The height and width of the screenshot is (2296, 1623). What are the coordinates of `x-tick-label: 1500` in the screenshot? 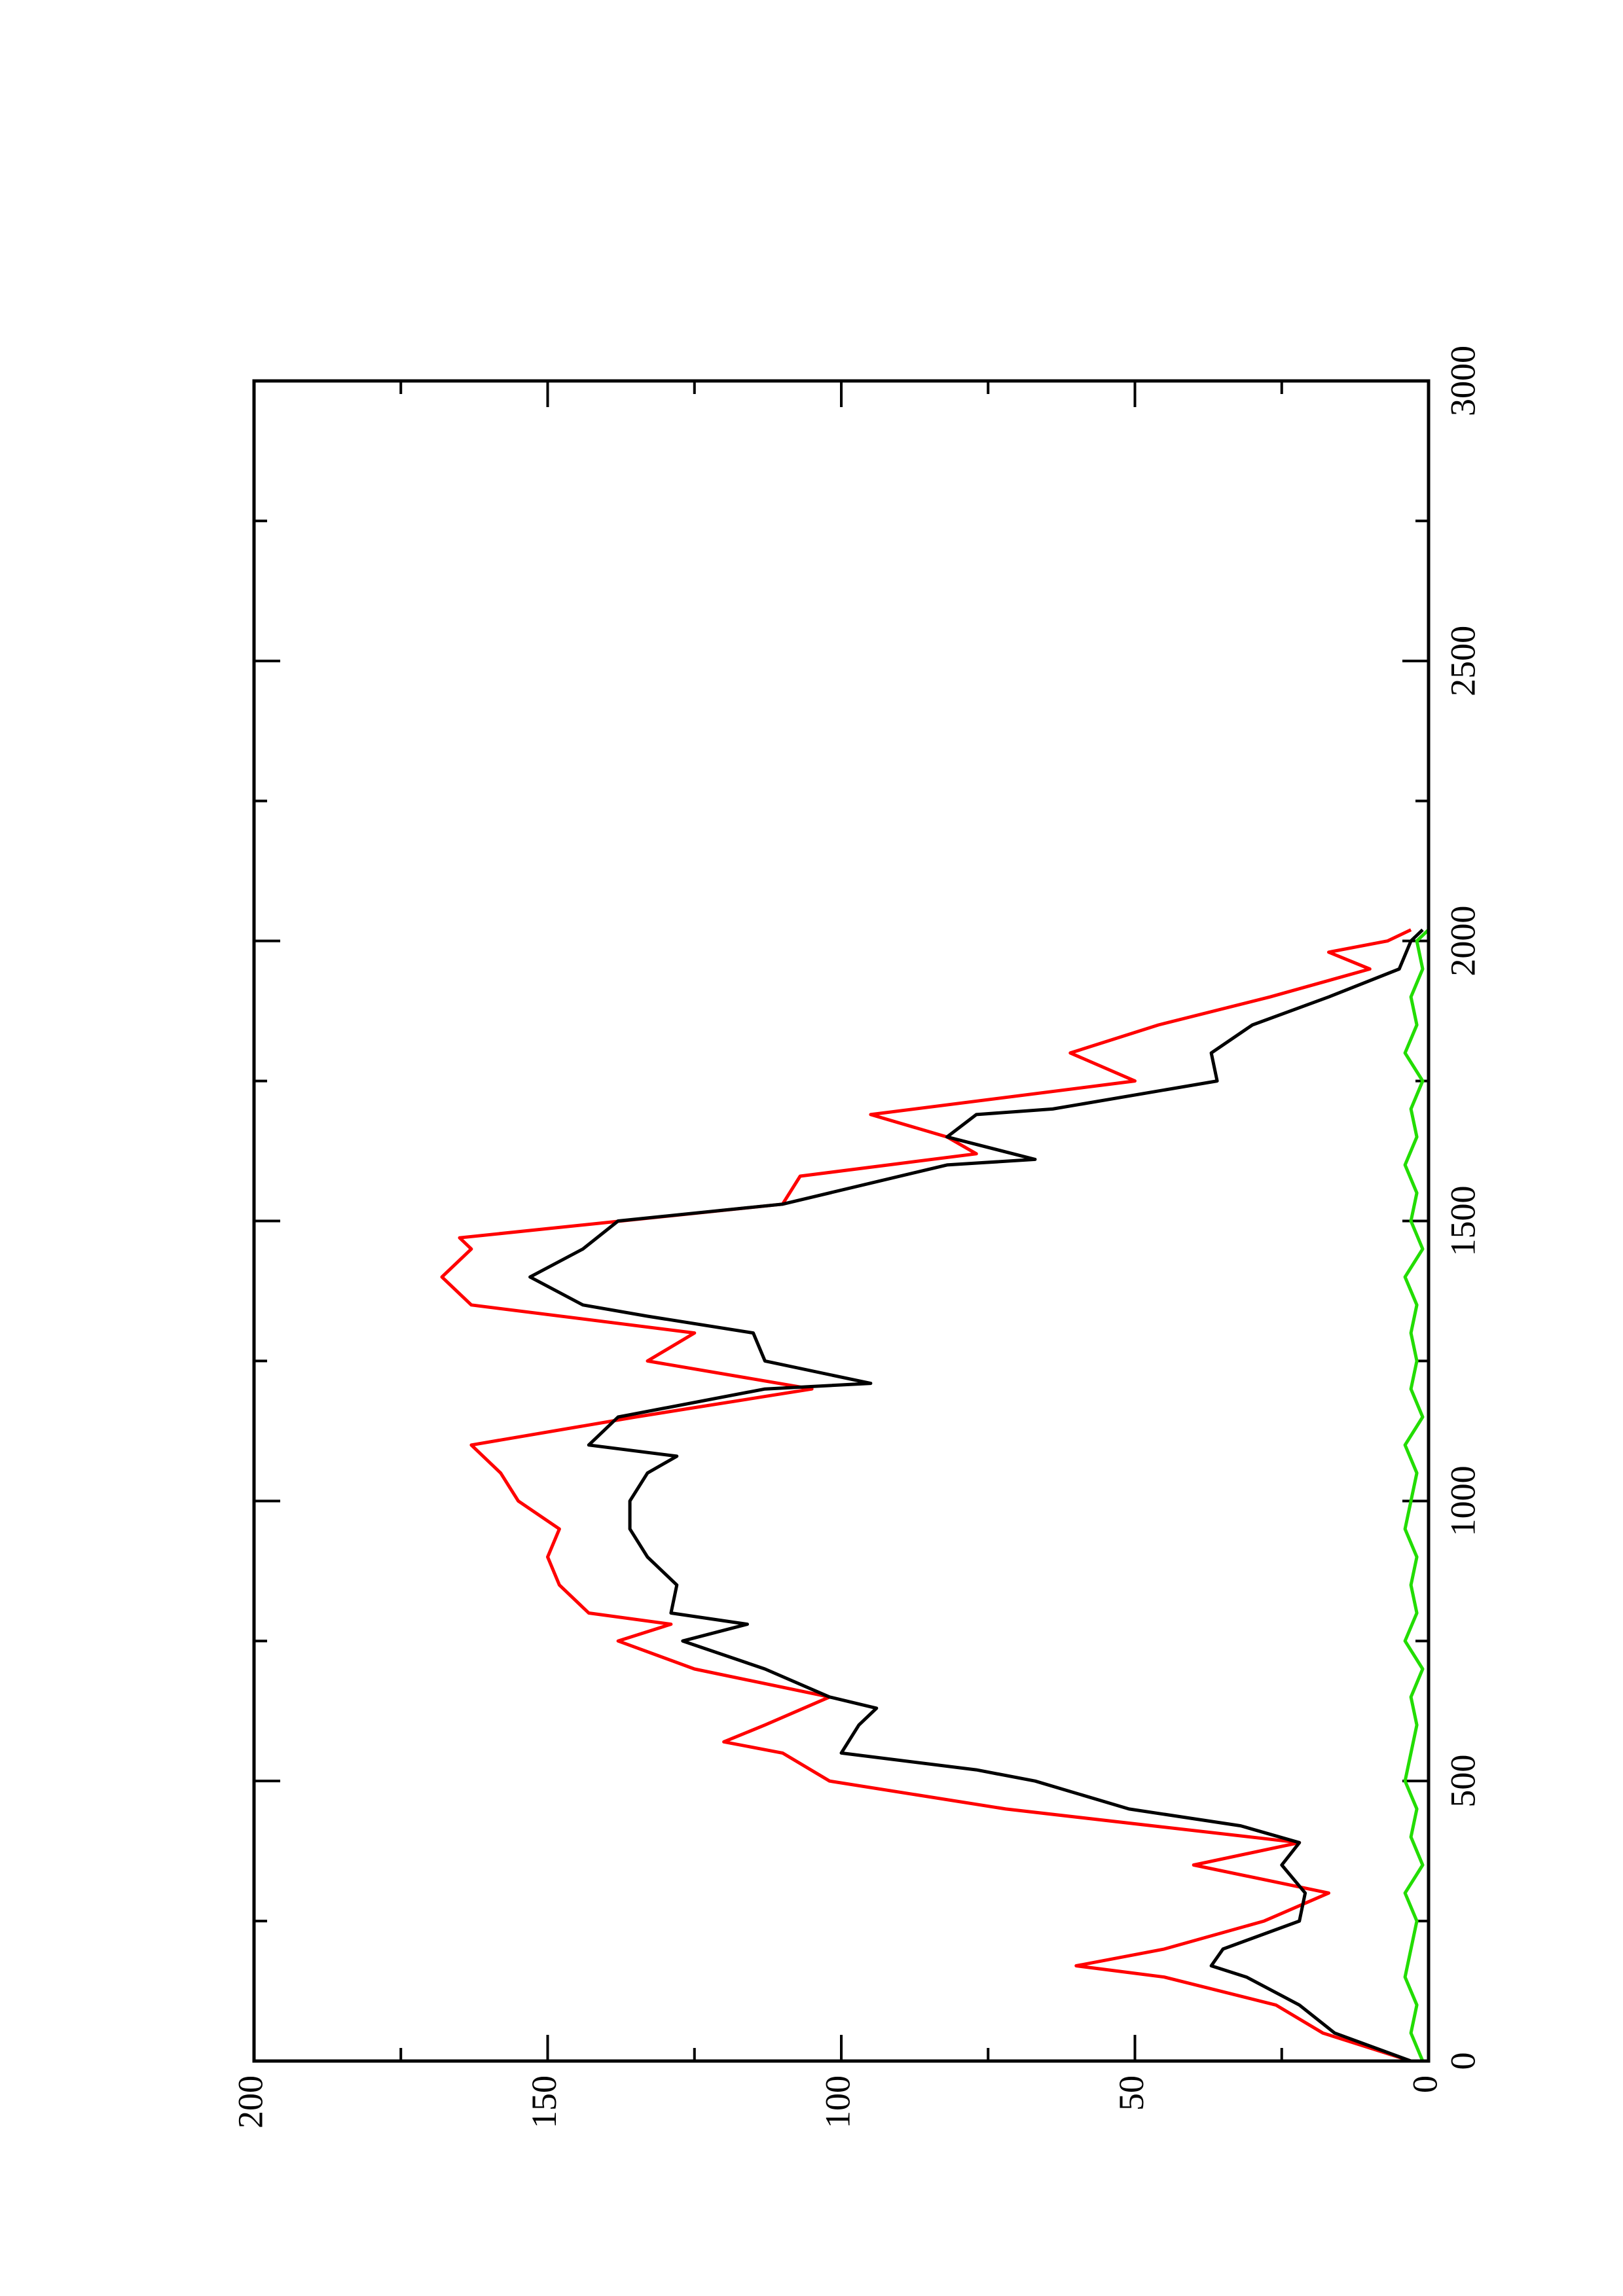 It's located at (1462, 1221).